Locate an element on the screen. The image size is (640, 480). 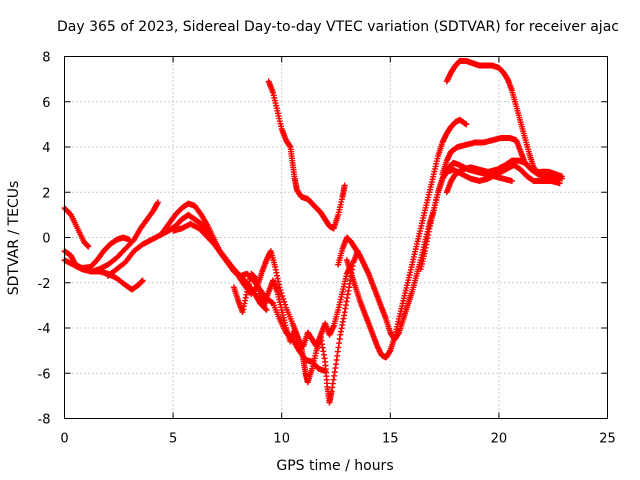
y-axis-label: SDTVAR / TECUs is located at coordinates (14, 238).